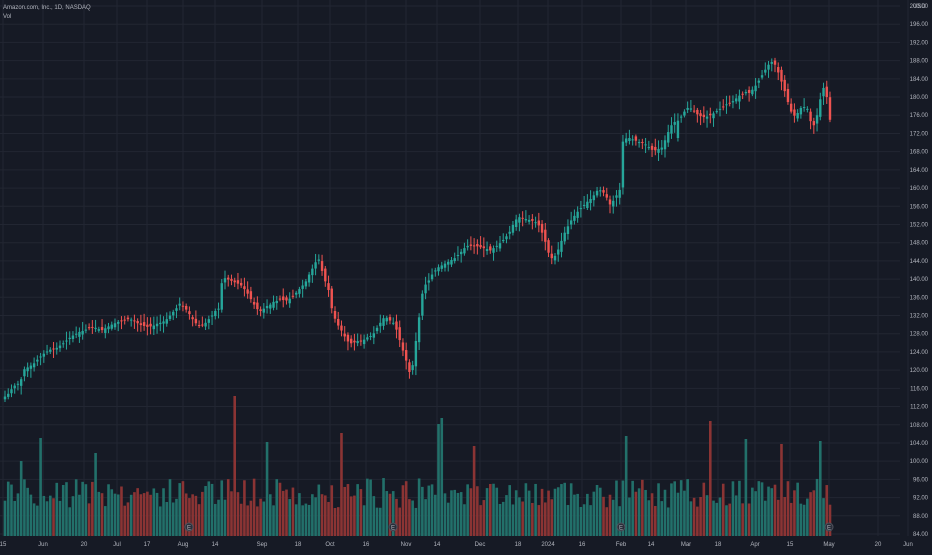 Image resolution: width=932 pixels, height=555 pixels. I want to click on x-tick-label: Jun, so click(43, 545).